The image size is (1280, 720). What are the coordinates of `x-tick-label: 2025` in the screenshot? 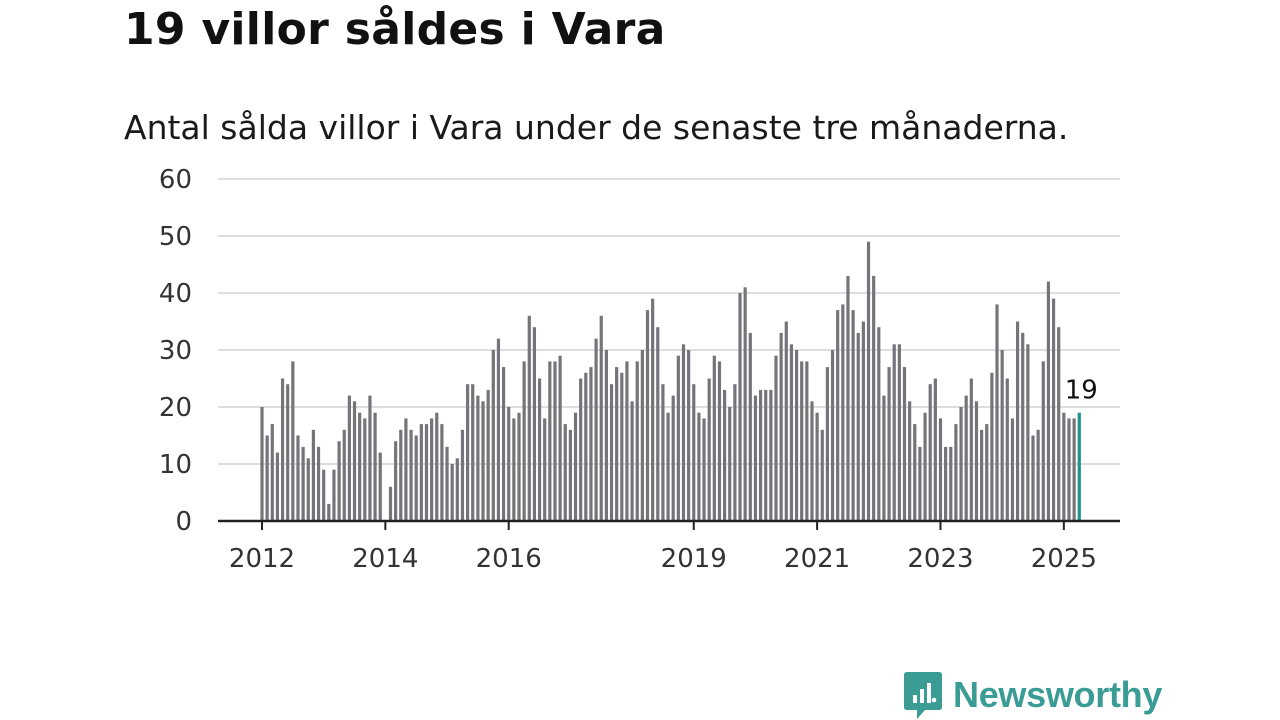 It's located at (1064, 559).